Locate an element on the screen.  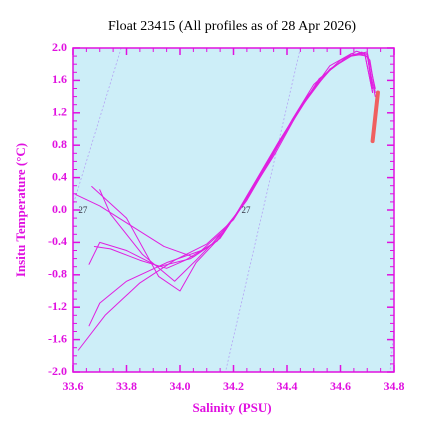
y-tick-label: -2.0 is located at coordinates (57, 371).